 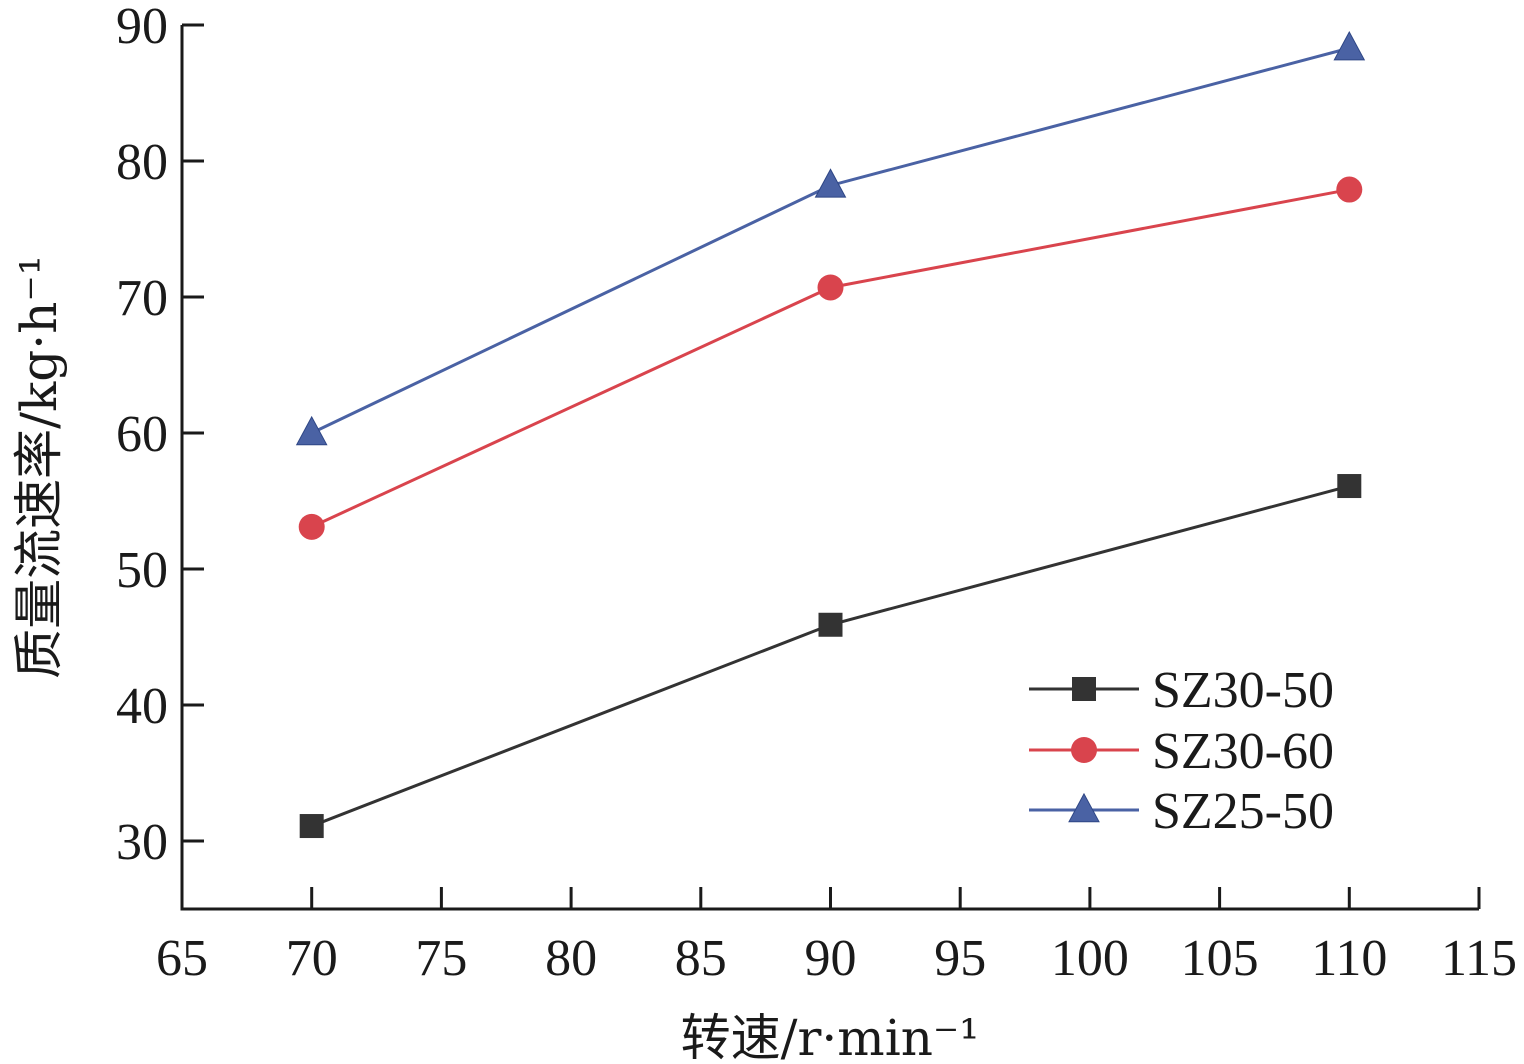 What do you see at coordinates (142, 570) in the screenshot?
I see `y-tick-label: 50` at bounding box center [142, 570].